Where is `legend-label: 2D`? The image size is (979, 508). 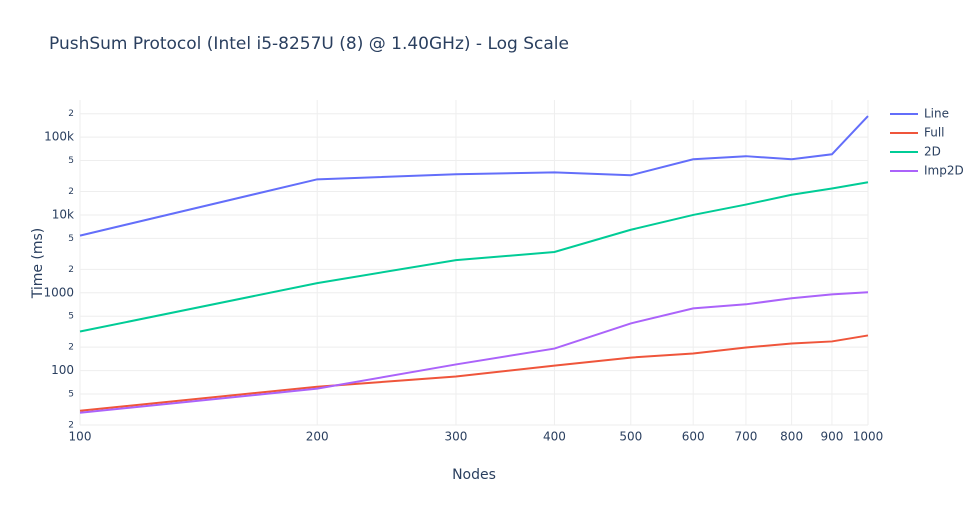 legend-label: 2D is located at coordinates (932, 152).